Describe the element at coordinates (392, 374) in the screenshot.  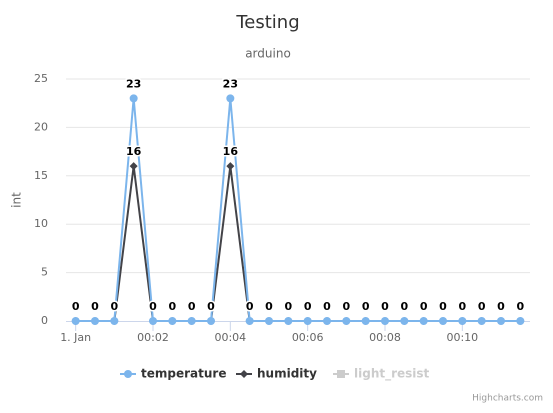
I see `legend-label: light_resist` at that location.